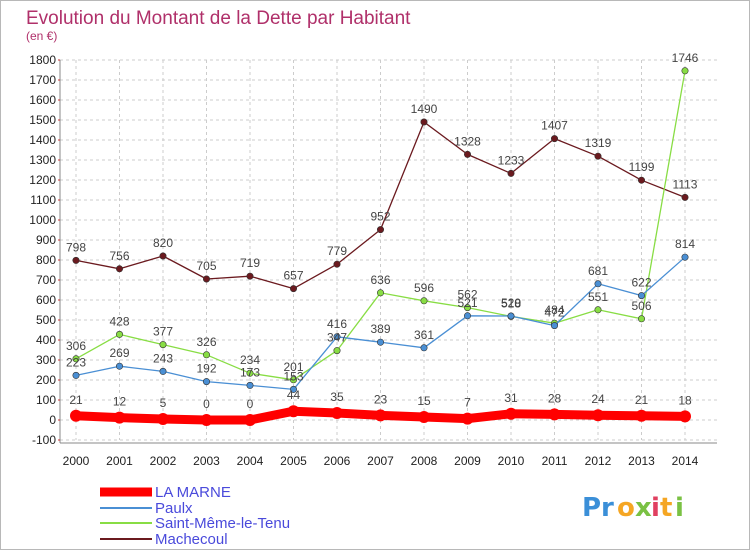 Image resolution: width=750 pixels, height=550 pixels. Describe the element at coordinates (163, 243) in the screenshot. I see `data-label-machecoul: 820` at that location.